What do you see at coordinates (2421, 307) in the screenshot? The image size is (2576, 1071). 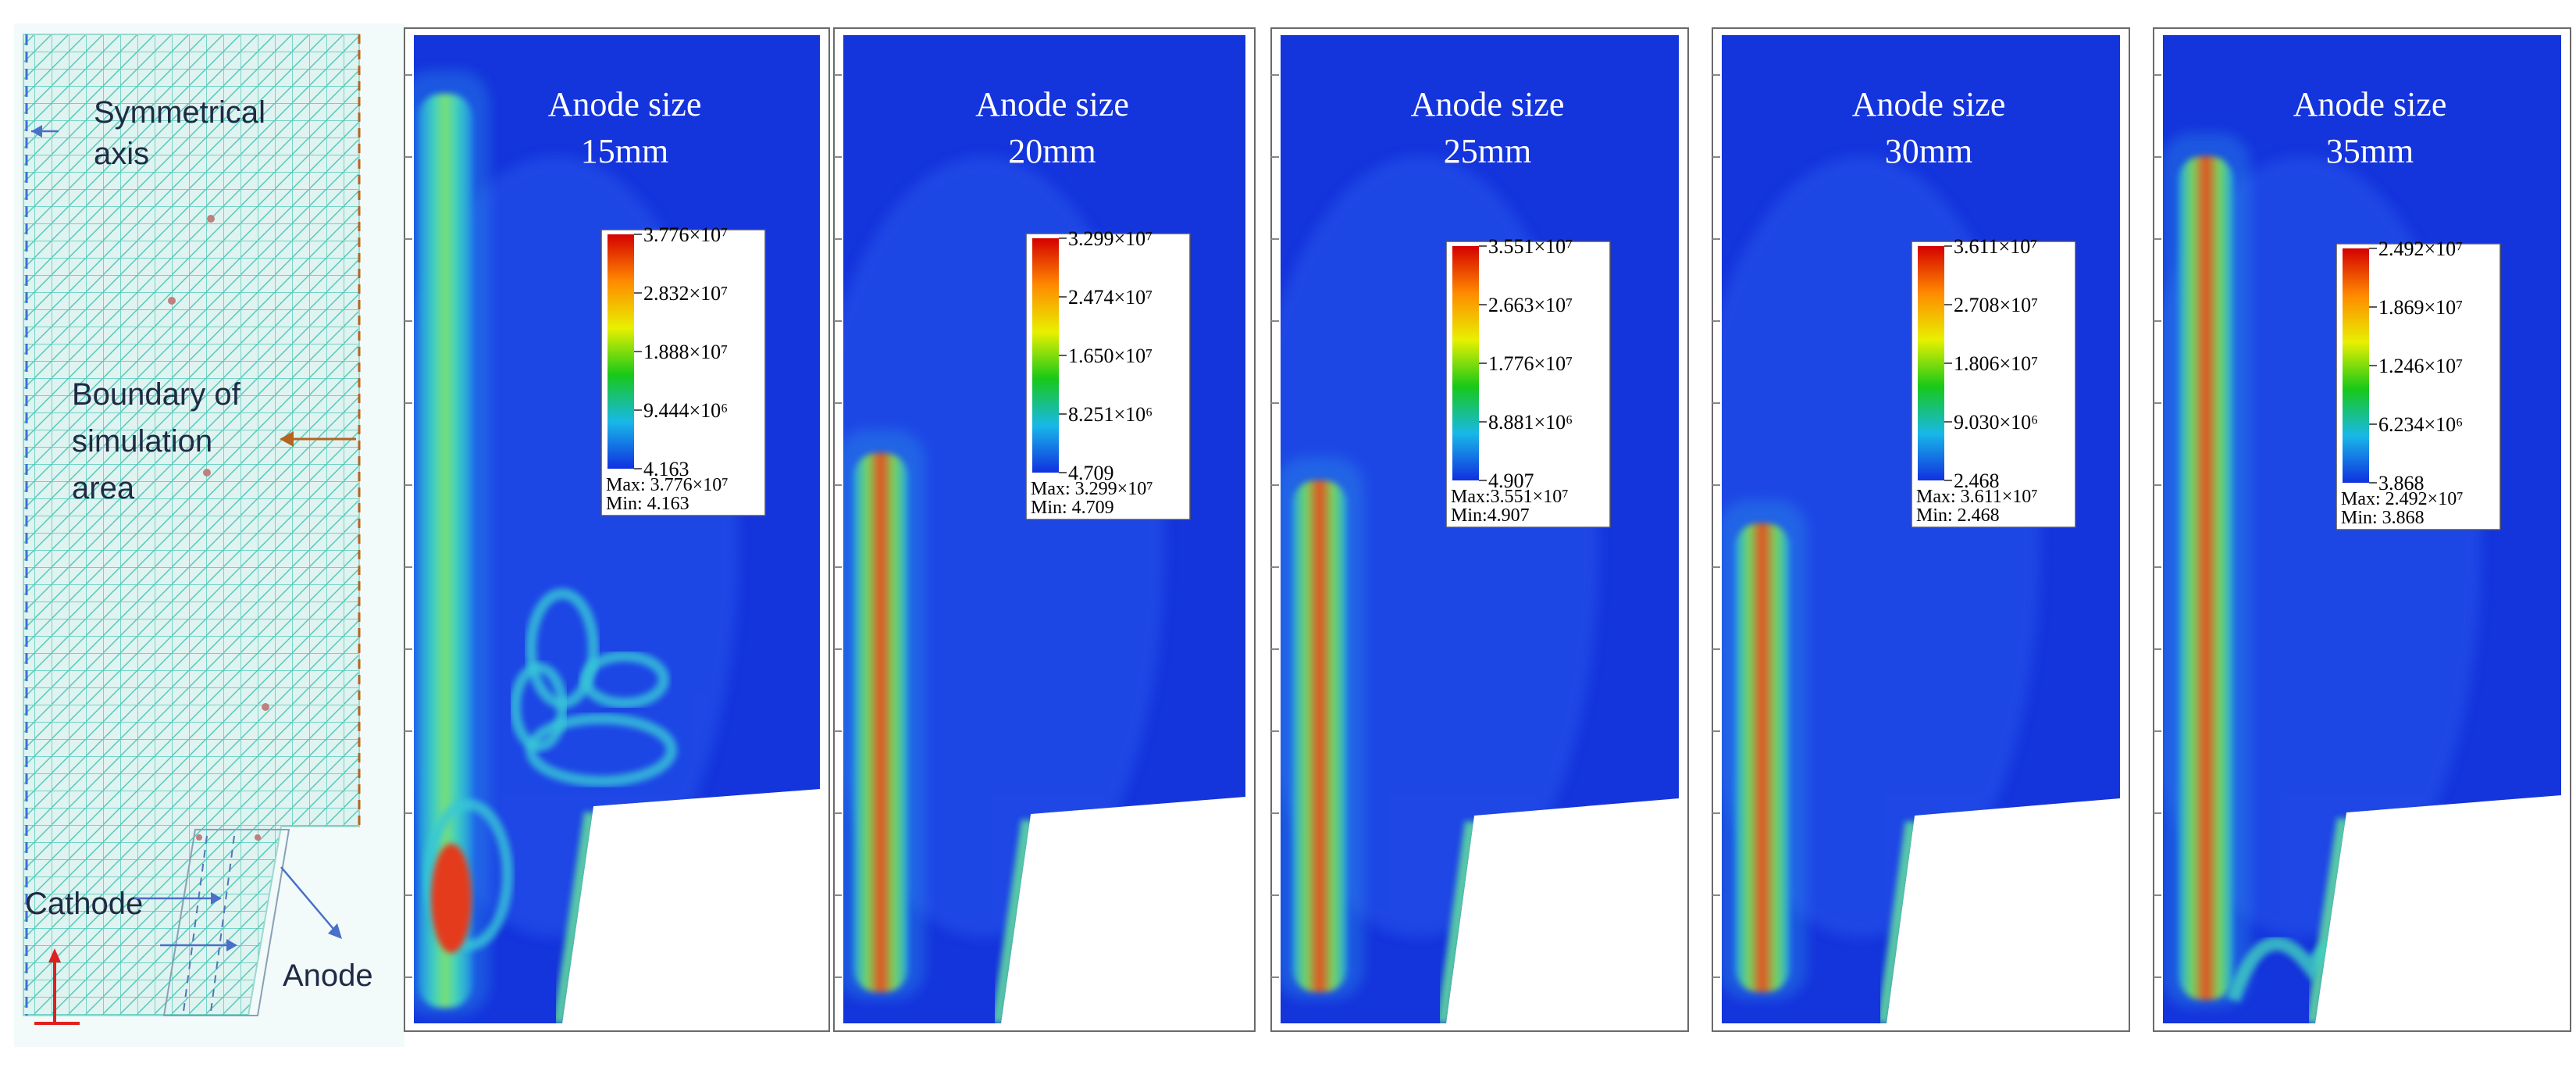 I see `legend-tick-label: 1.869×10⁷` at bounding box center [2421, 307].